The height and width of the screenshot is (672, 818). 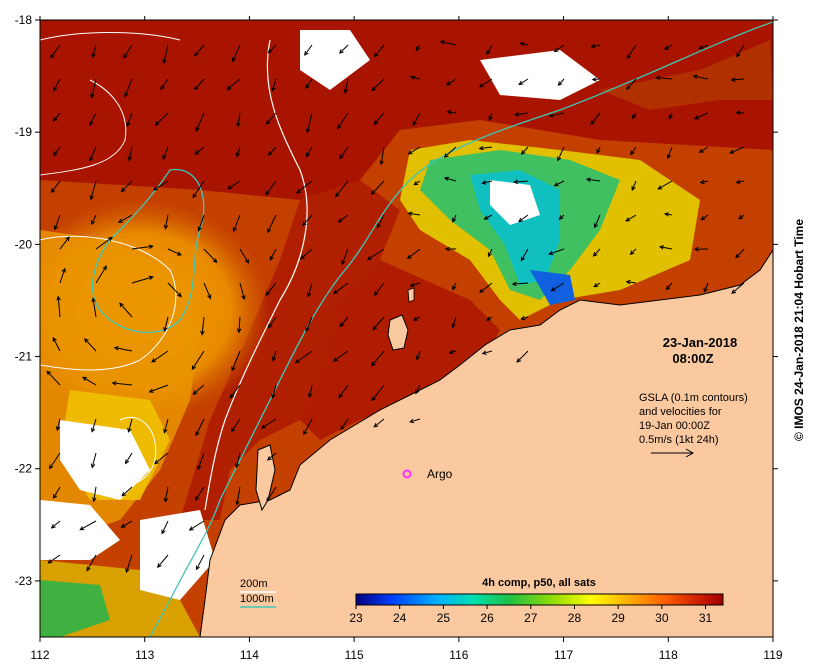 I want to click on colorbar-tick-label: 23, so click(x=356, y=618).